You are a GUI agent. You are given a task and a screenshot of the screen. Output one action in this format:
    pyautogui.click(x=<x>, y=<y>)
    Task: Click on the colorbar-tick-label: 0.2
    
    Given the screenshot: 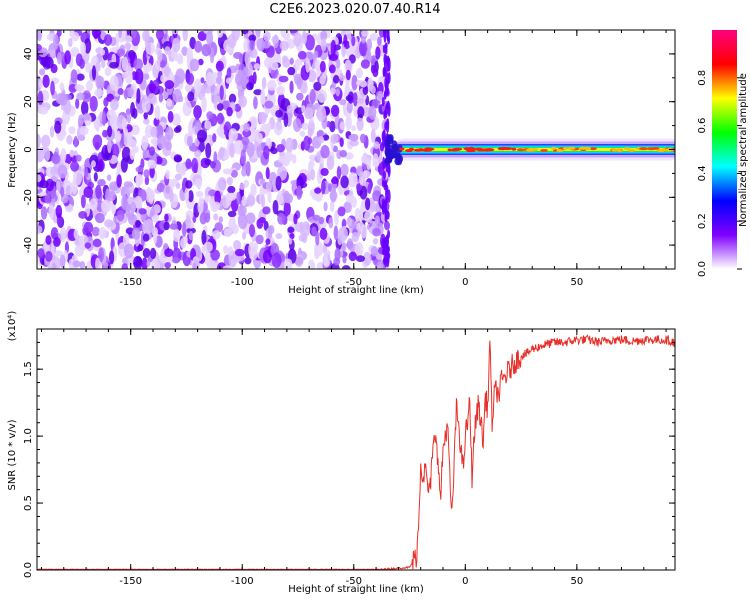 What is the action you would take?
    pyautogui.click(x=702, y=221)
    